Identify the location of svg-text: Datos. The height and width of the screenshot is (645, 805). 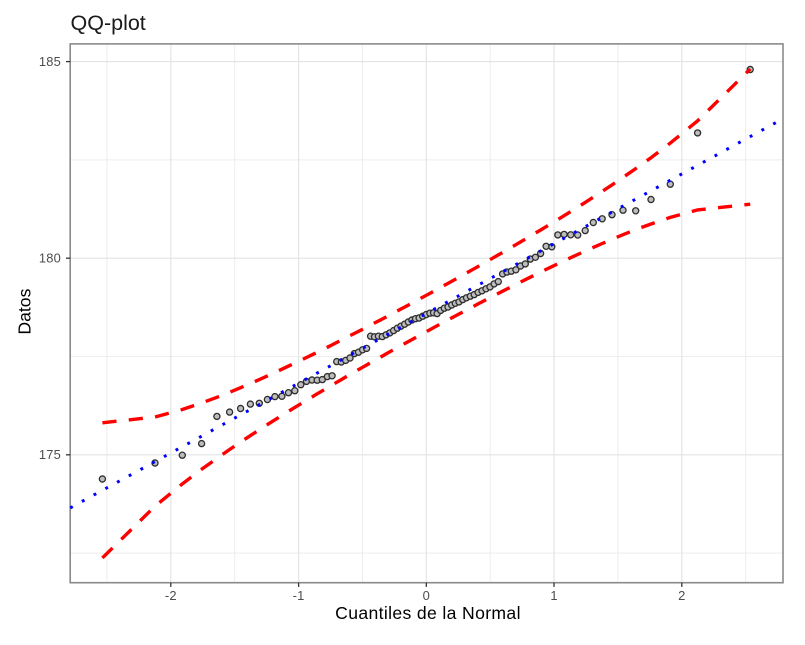
(25, 311).